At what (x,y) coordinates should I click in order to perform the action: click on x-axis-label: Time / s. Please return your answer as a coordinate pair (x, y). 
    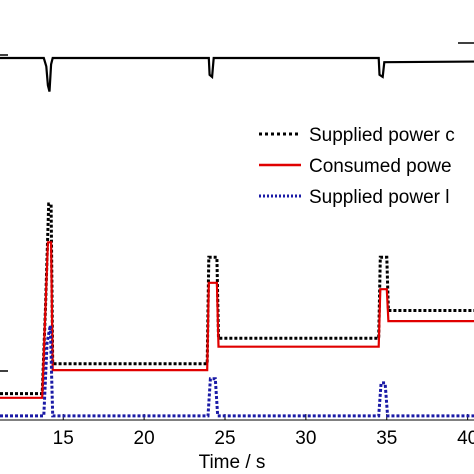
    Looking at the image, I should click on (232, 462).